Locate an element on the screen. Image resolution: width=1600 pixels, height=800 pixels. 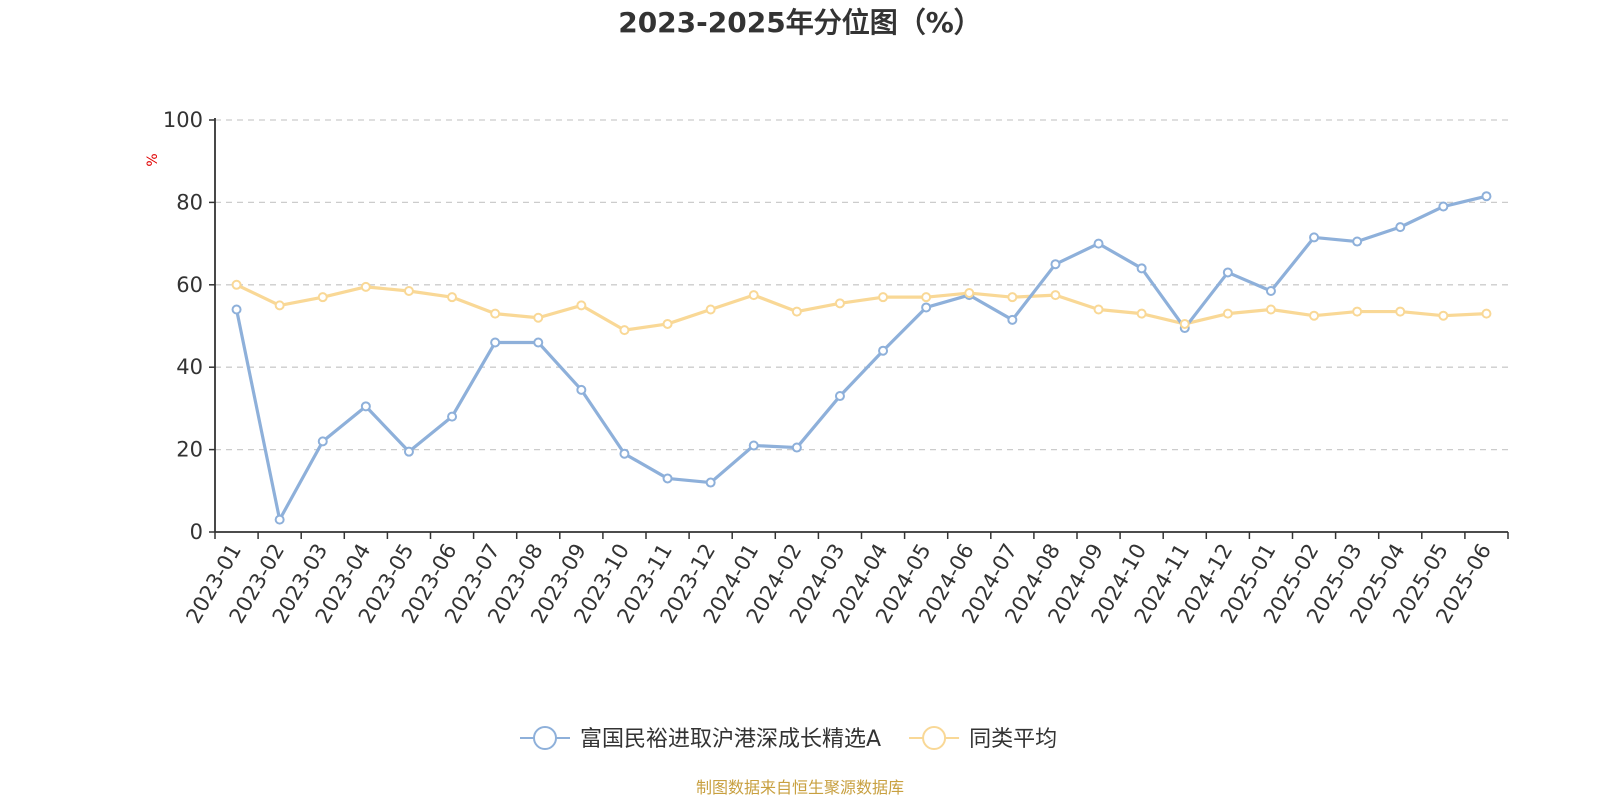
source-note: 制图数据来自恒生聚源数据库 is located at coordinates (800, 787).